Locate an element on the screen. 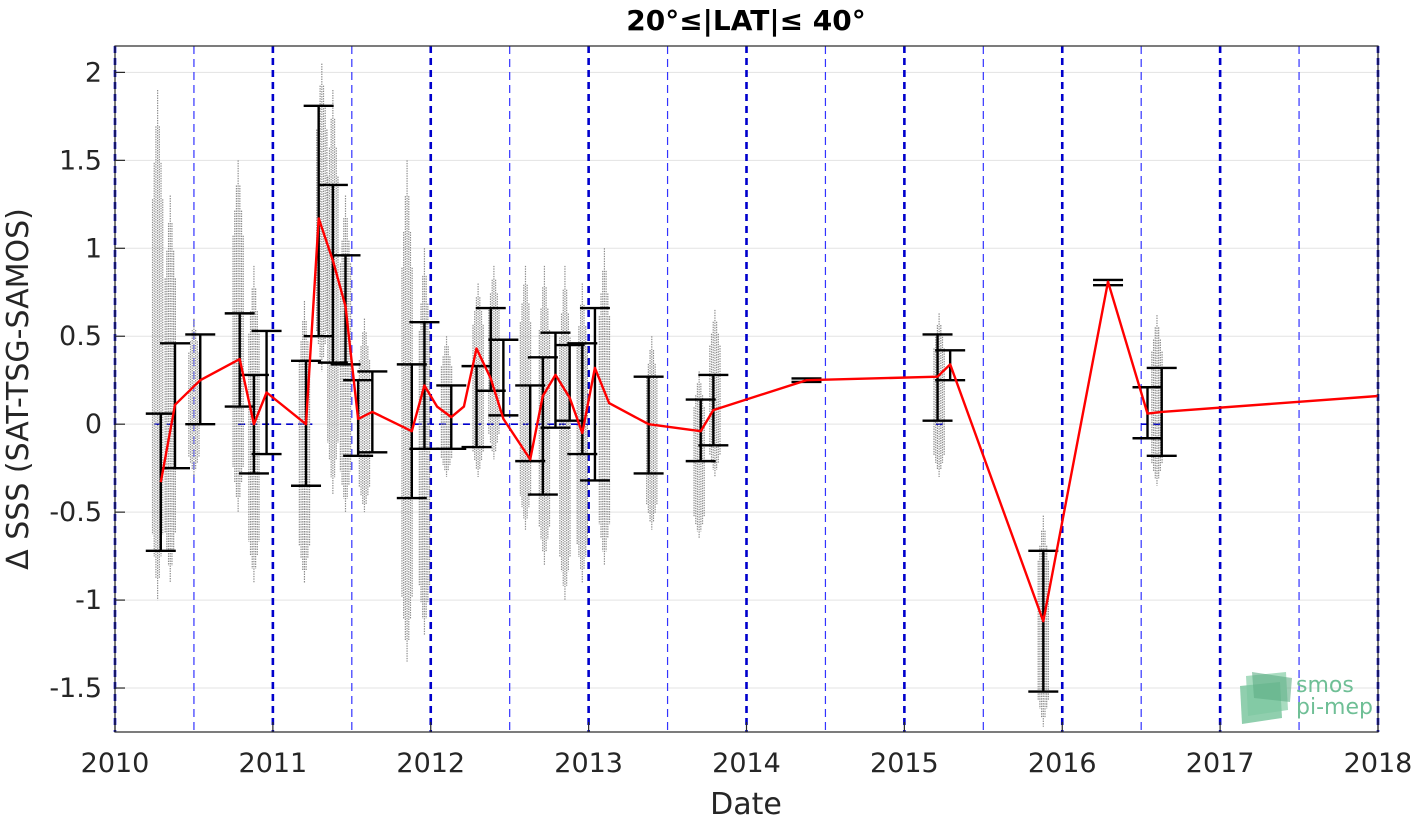 Image resolution: width=1418 pixels, height=818 pixels. x-tick-label: 2015 is located at coordinates (904, 763).